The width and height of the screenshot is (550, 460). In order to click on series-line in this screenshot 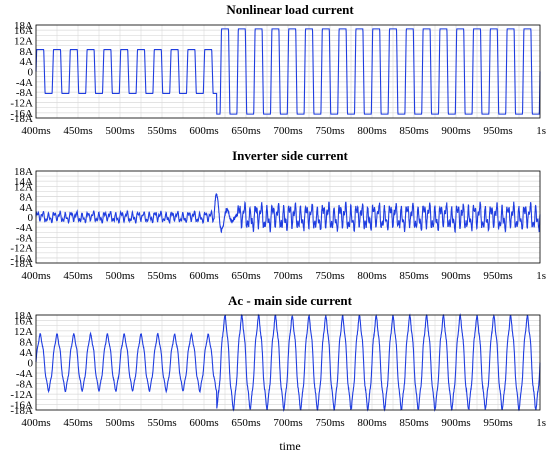, I will do `click(288, 213)`.